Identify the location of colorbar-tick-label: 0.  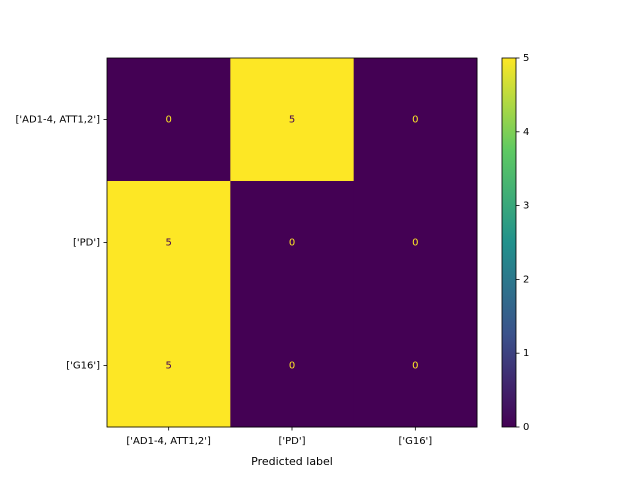
(526, 427).